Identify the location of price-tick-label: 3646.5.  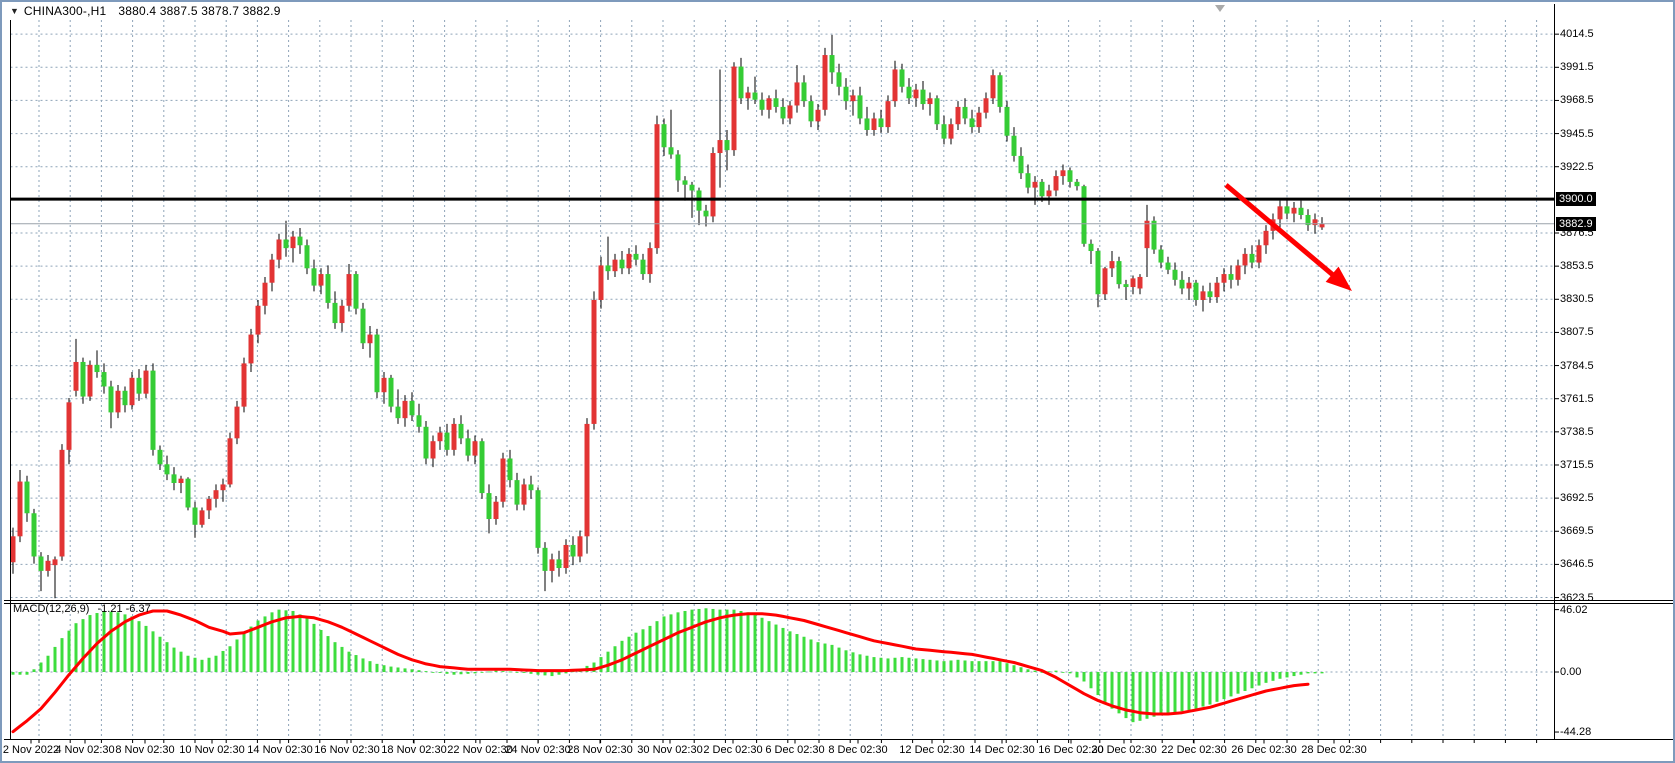
(1577, 564).